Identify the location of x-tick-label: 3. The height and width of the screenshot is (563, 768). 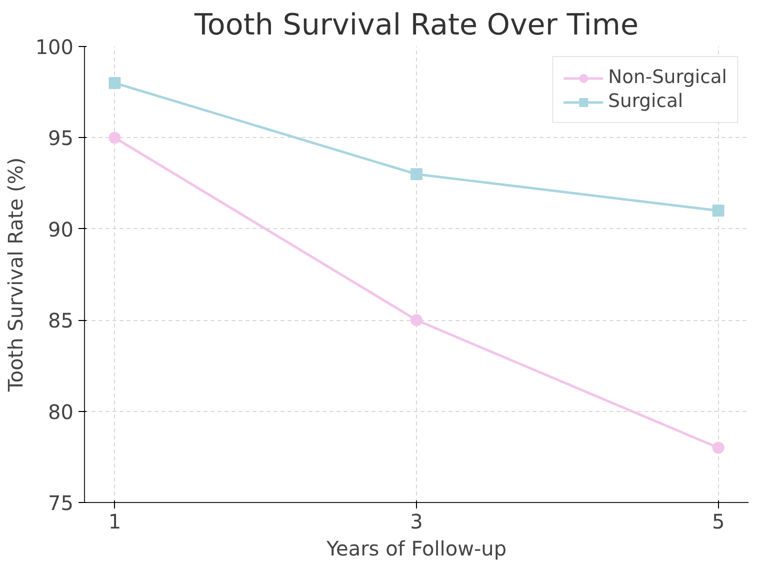
(416, 522).